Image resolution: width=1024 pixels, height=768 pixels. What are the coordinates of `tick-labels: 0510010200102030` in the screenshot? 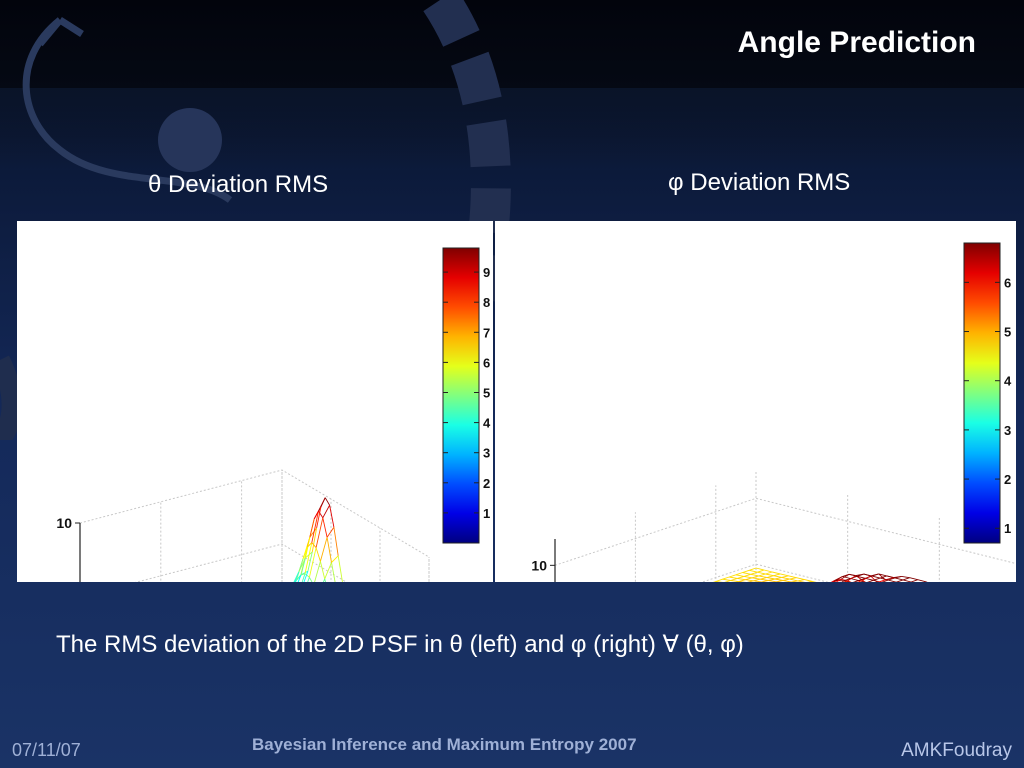 It's located at (225, 641).